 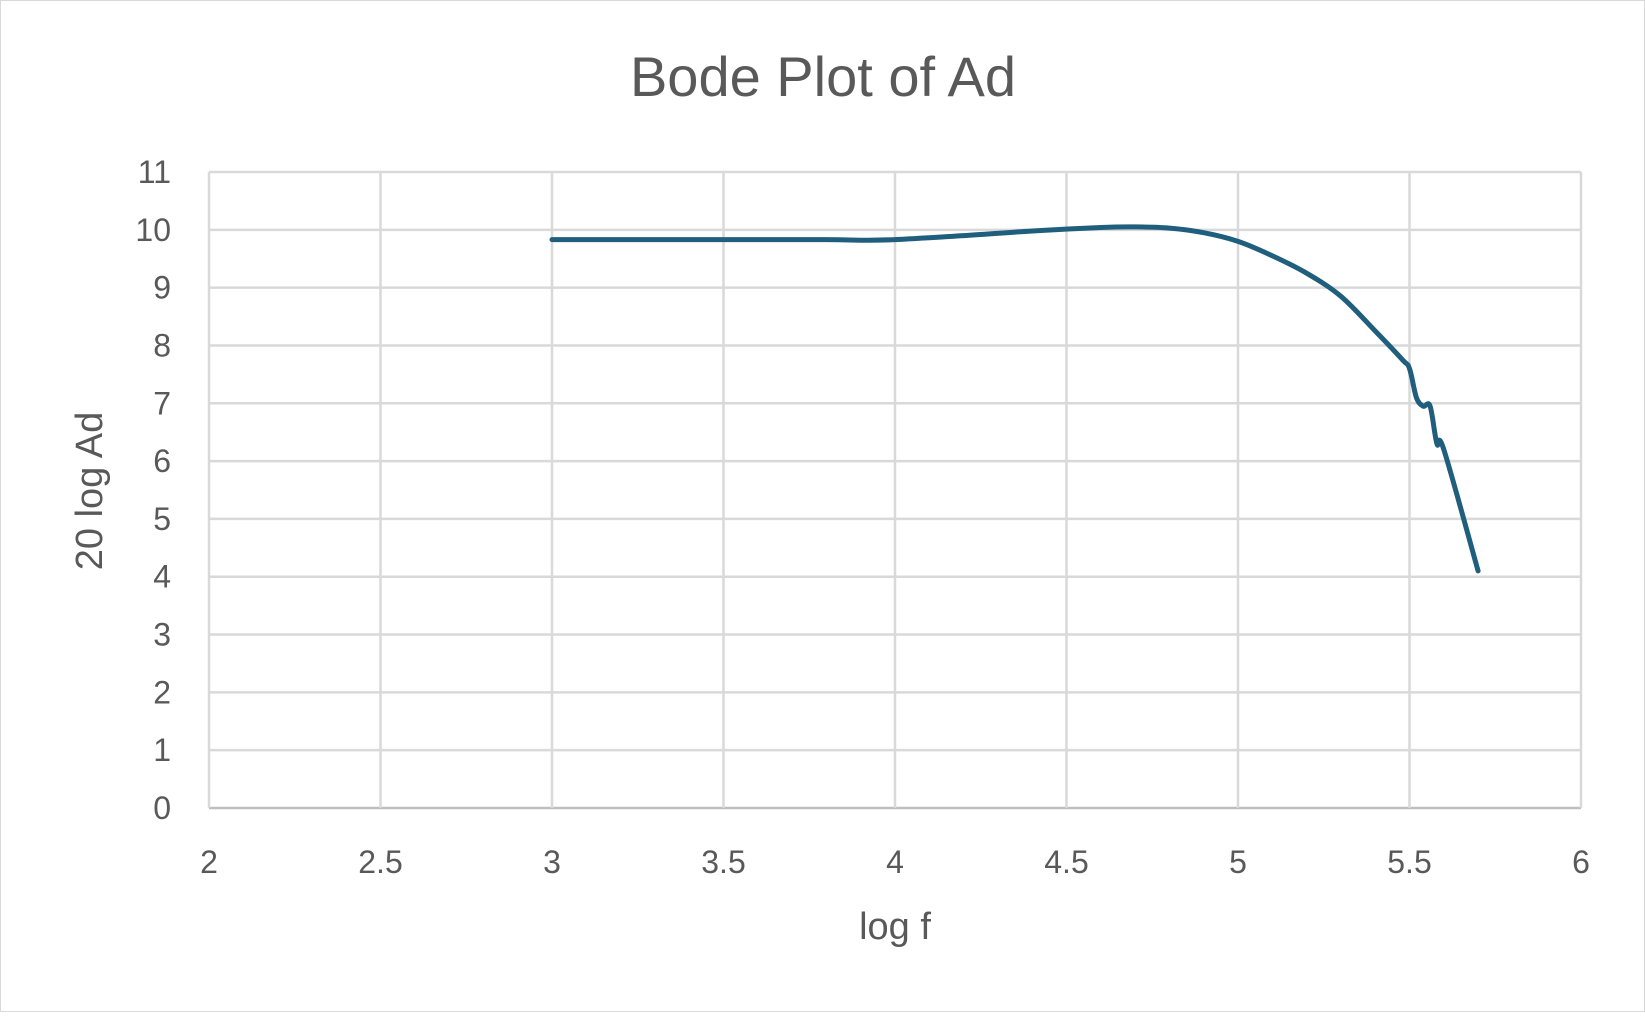 I want to click on y-axis-ticks: 0 1 2 3 4 5 6 7 8 9 10 11, so click(x=153, y=490).